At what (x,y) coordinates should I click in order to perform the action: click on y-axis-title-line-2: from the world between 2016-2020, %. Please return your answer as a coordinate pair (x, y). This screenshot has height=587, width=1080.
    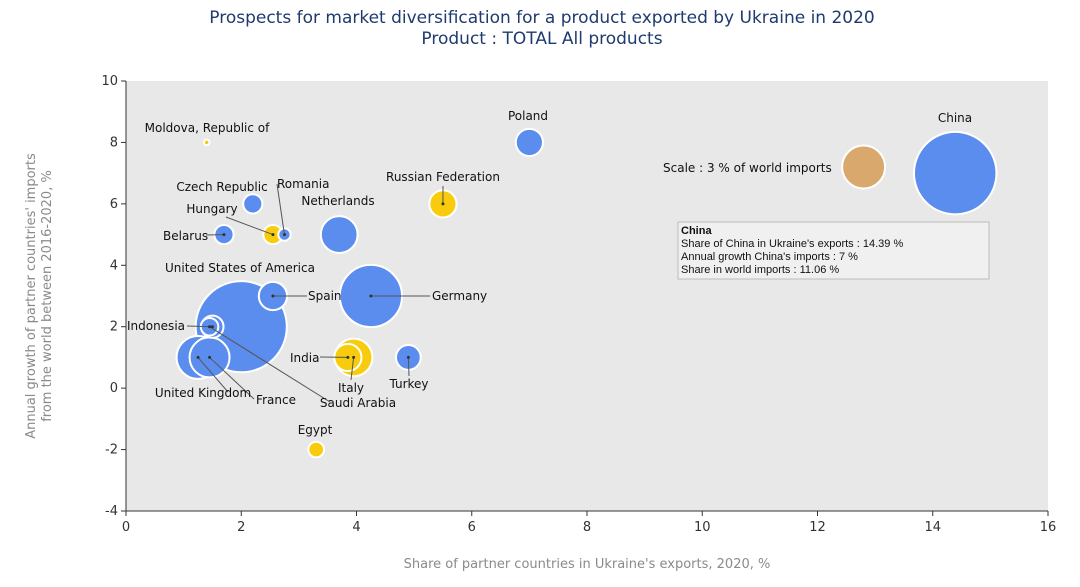
    Looking at the image, I should click on (47, 296).